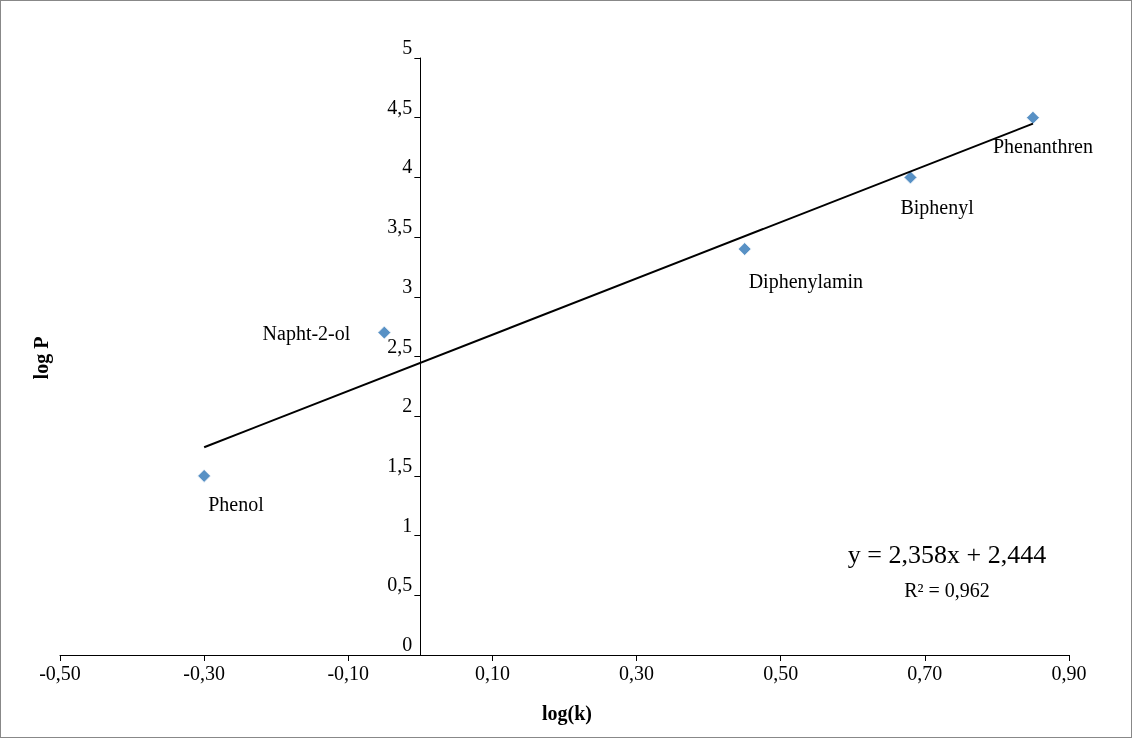 The width and height of the screenshot is (1132, 738). Describe the element at coordinates (407, 285) in the screenshot. I see `y-tick-label: 3` at that location.